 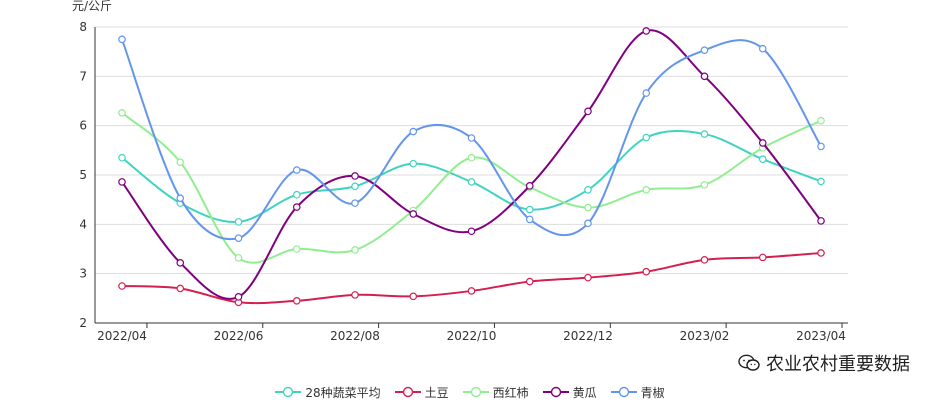 What do you see at coordinates (838, 364) in the screenshot?
I see `watermark-text: 农业农村重要数据` at bounding box center [838, 364].